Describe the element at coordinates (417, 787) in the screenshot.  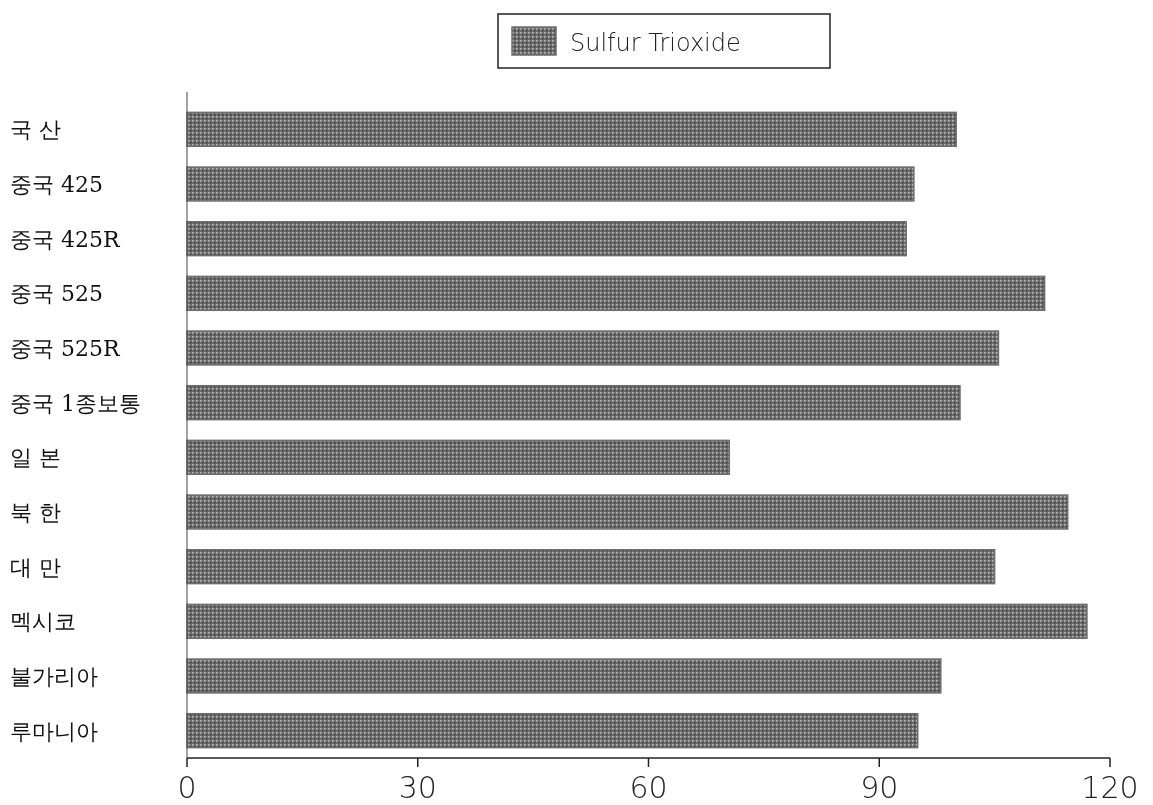
I see `x-tick-label: 30` at that location.